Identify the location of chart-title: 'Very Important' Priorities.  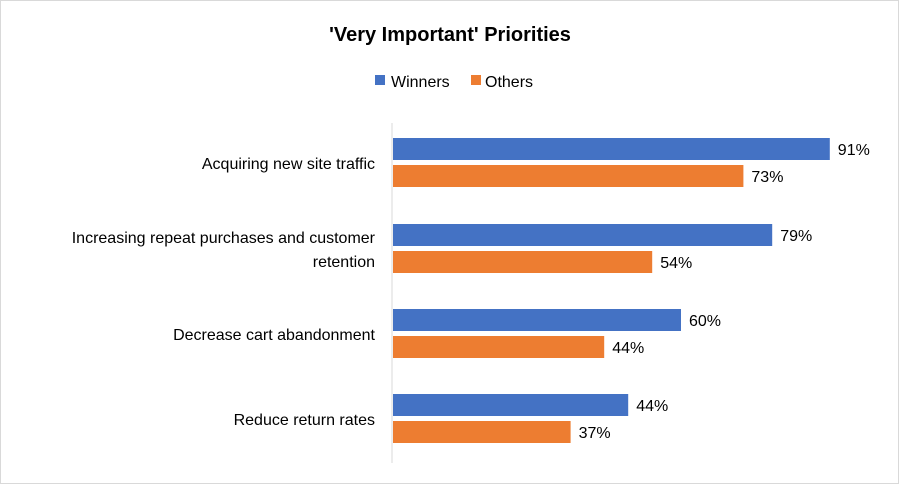
(450, 35).